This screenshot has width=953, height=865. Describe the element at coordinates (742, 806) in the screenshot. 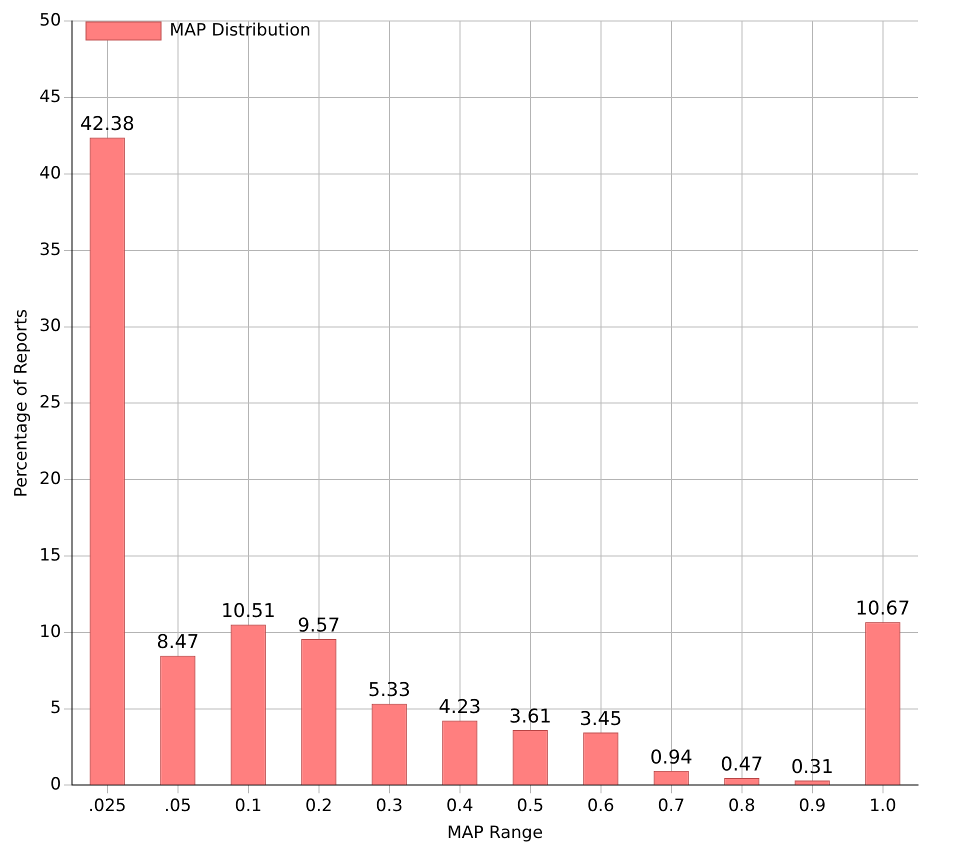

I see `x-tick-label: 0.8` at that location.